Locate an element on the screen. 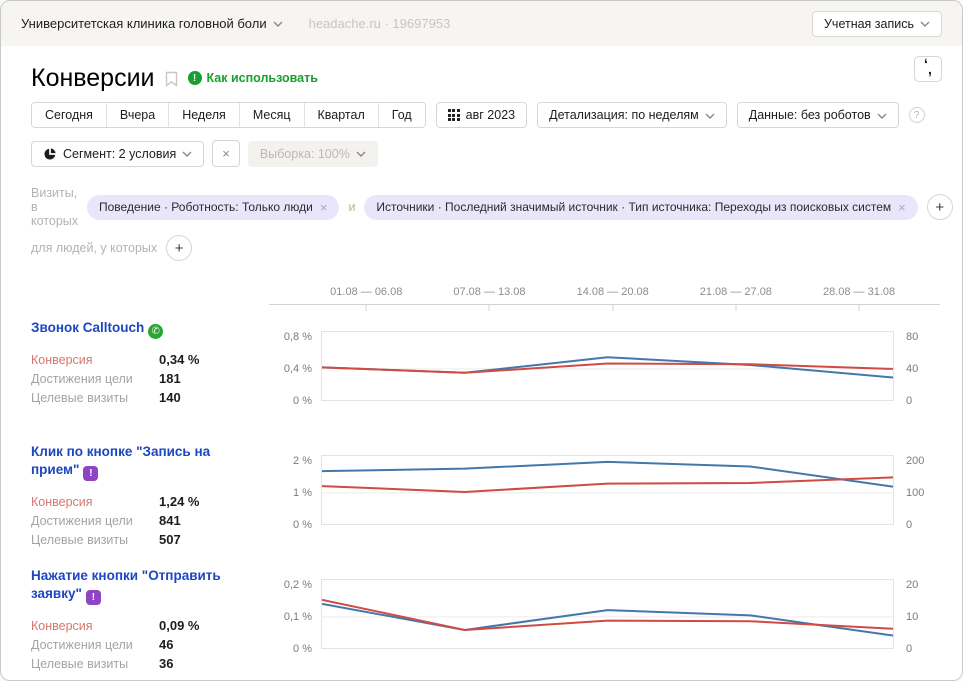 The width and height of the screenshot is (963, 681). goal-title-link: Нажатие кнопки "Отправить заявку"! is located at coordinates (138, 586).